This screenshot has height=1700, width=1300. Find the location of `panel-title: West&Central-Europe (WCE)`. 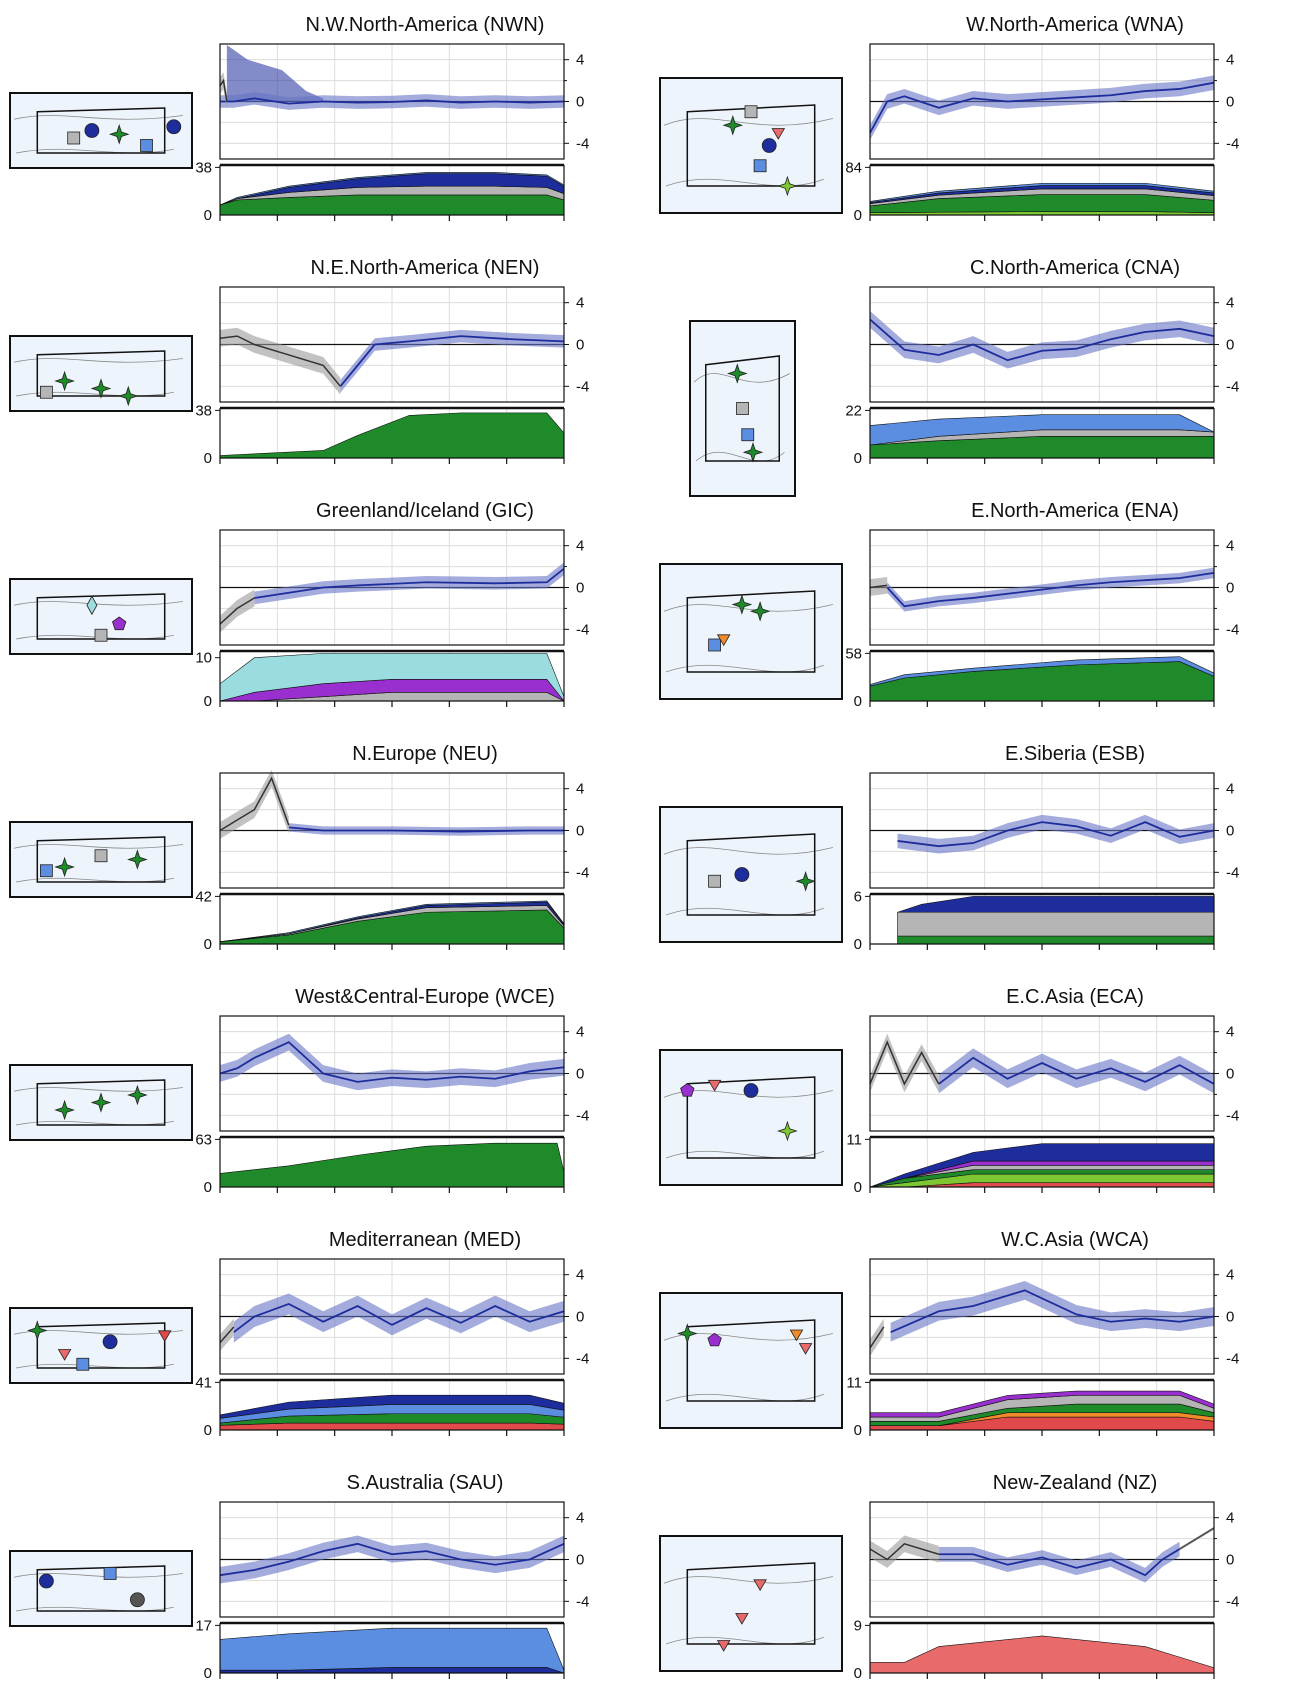

panel-title: West&Central-Europe (WCE) is located at coordinates (425, 997).